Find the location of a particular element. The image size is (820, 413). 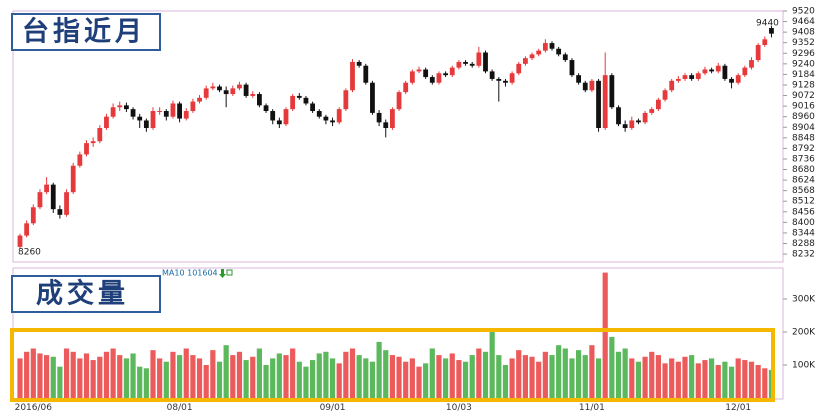

y-tick-label: 8568 is located at coordinates (803, 191).